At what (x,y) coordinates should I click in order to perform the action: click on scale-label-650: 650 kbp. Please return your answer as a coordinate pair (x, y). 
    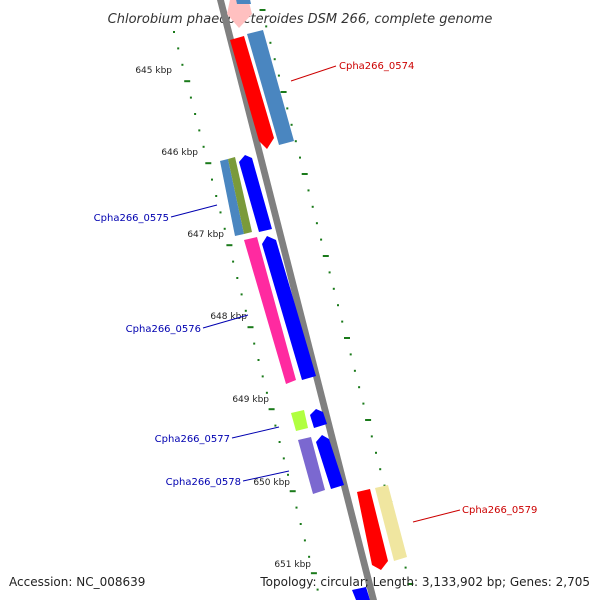
    Looking at the image, I should click on (271, 483).